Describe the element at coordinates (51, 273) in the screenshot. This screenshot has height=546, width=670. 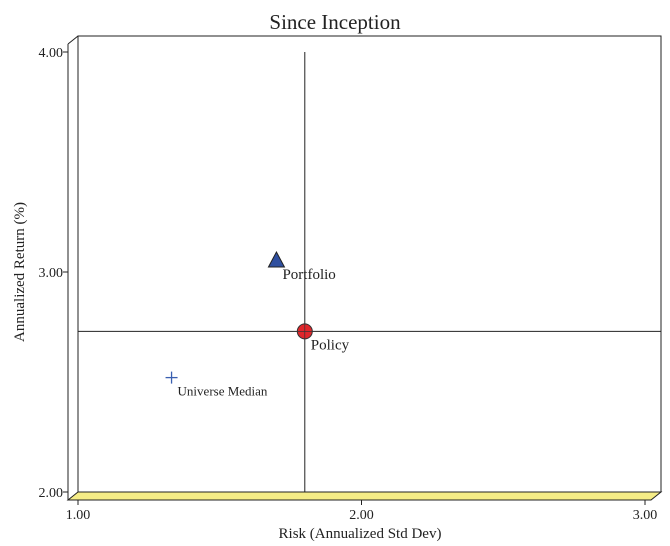
I see `y-tick-label: 3.00` at that location.